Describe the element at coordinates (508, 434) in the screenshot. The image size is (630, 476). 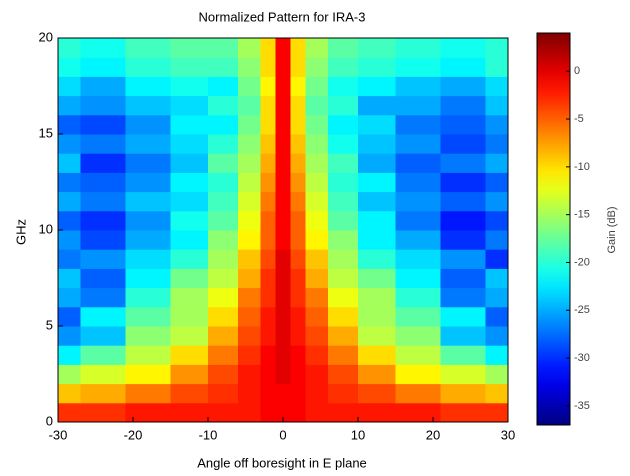
I see `x-tick-label: 30` at that location.